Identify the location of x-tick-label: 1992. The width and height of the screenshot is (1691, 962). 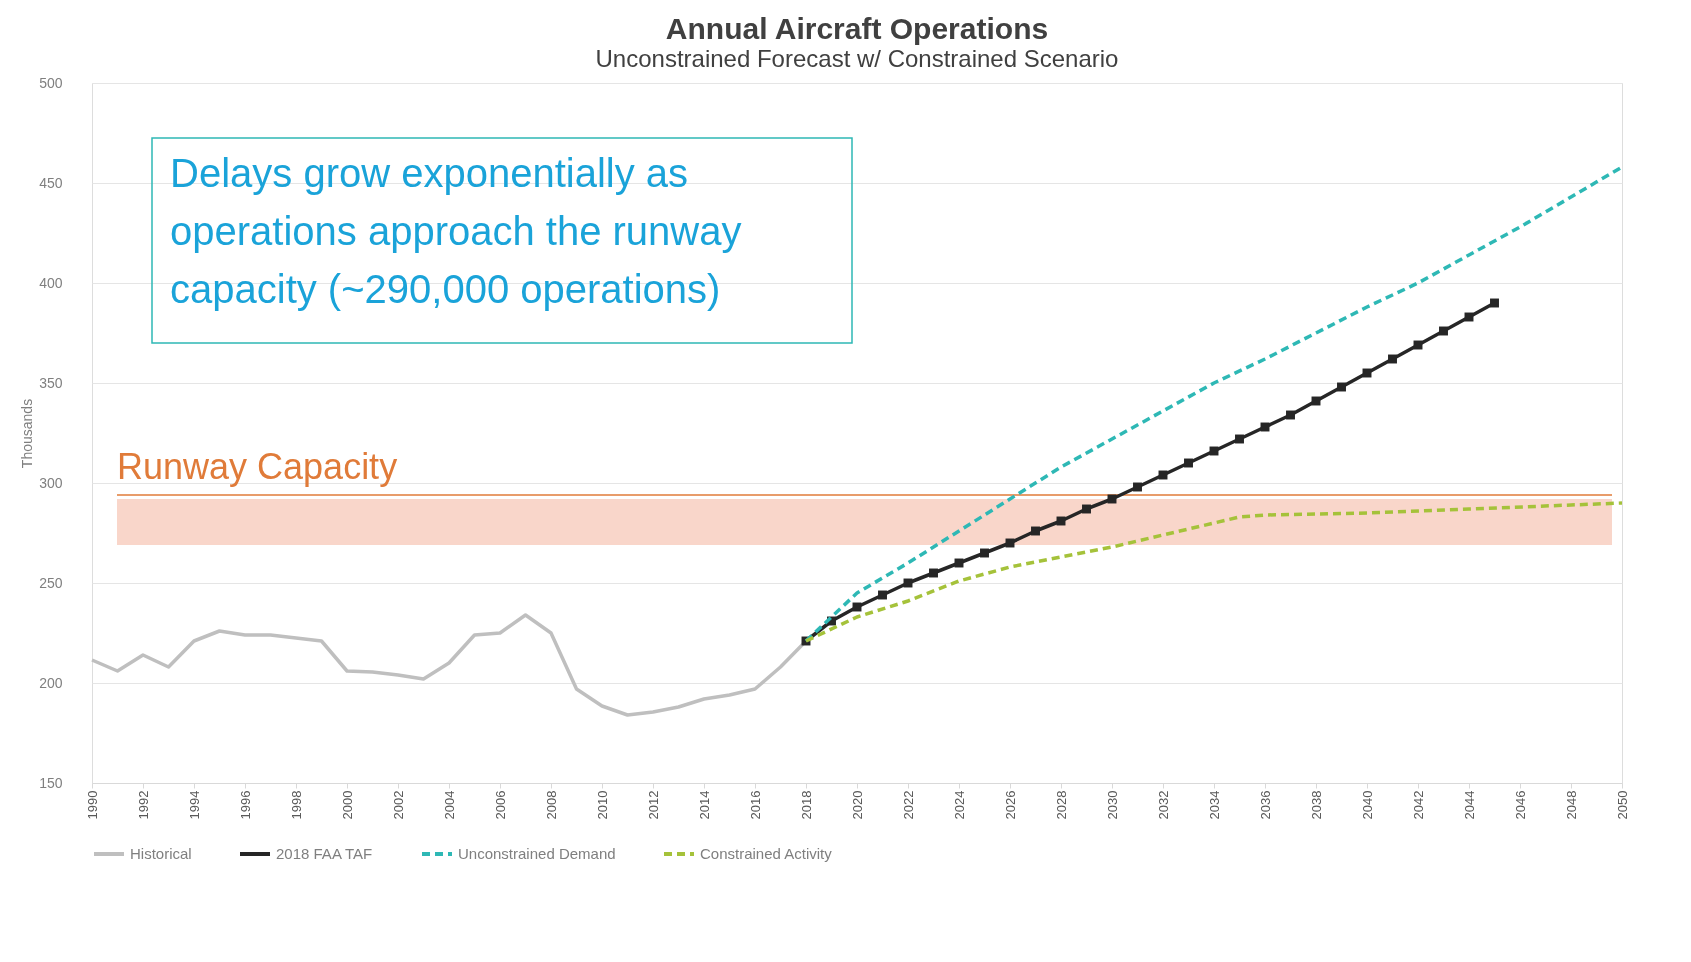
(143, 805).